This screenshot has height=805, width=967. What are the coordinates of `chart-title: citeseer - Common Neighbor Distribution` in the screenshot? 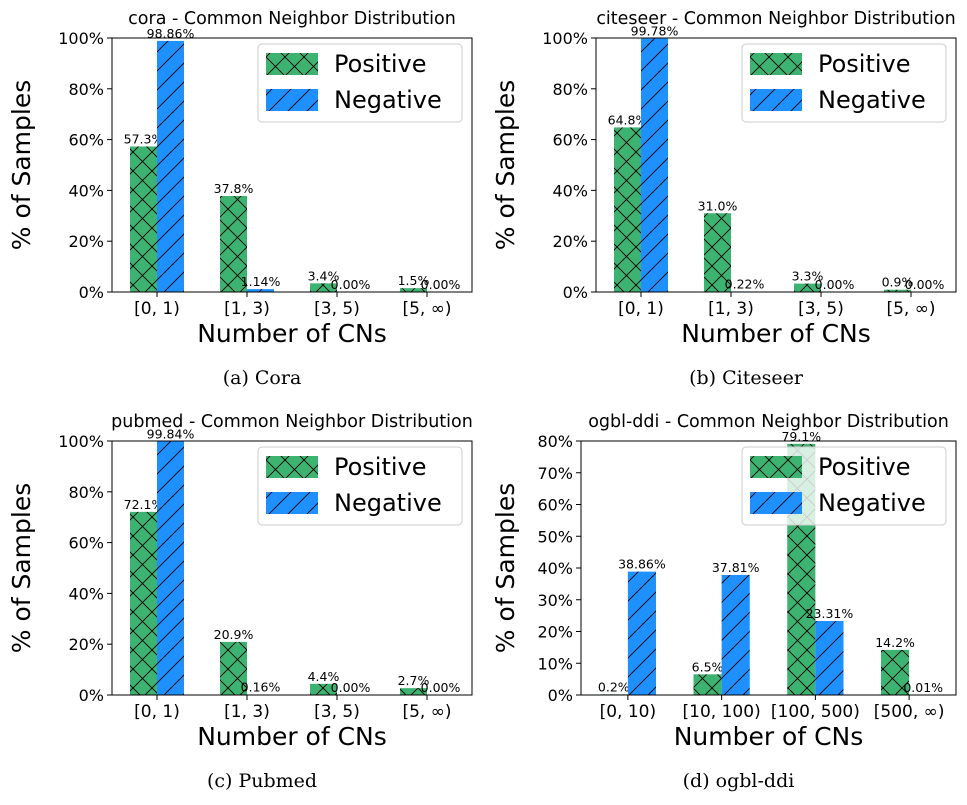 It's located at (775, 19).